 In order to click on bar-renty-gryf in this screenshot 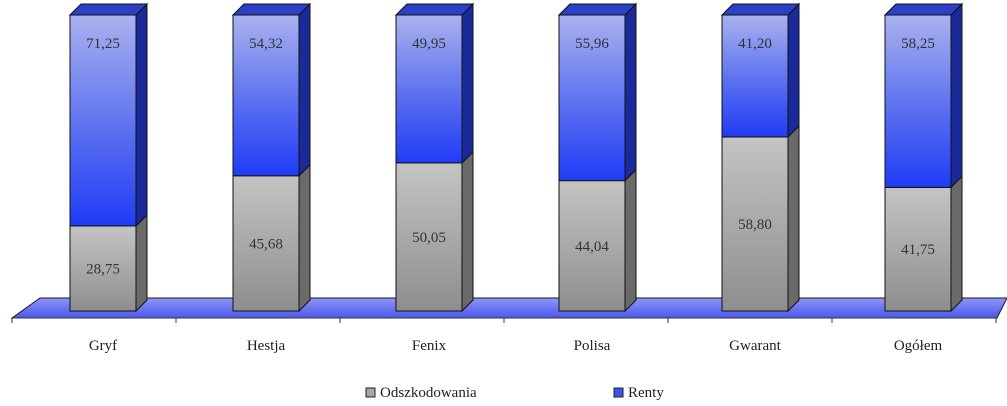, I will do `click(103, 120)`.